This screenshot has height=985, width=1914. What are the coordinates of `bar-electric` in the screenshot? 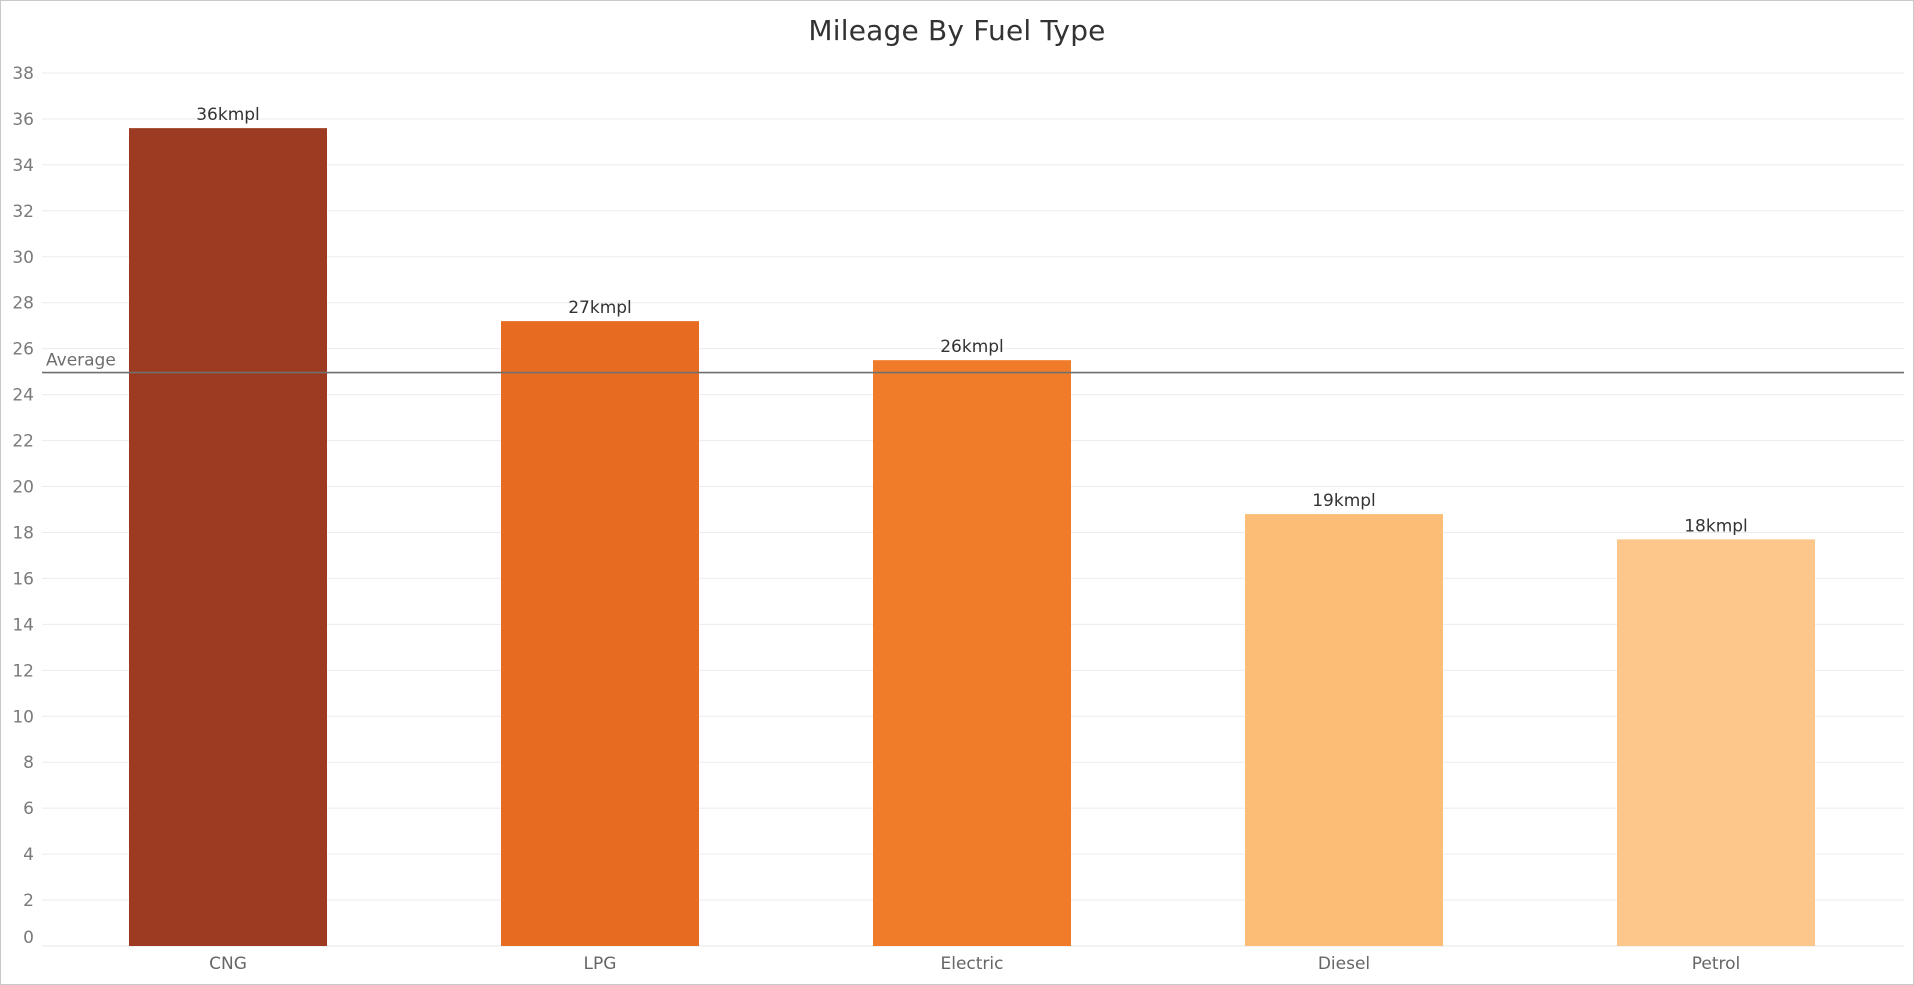 It's located at (972, 653).